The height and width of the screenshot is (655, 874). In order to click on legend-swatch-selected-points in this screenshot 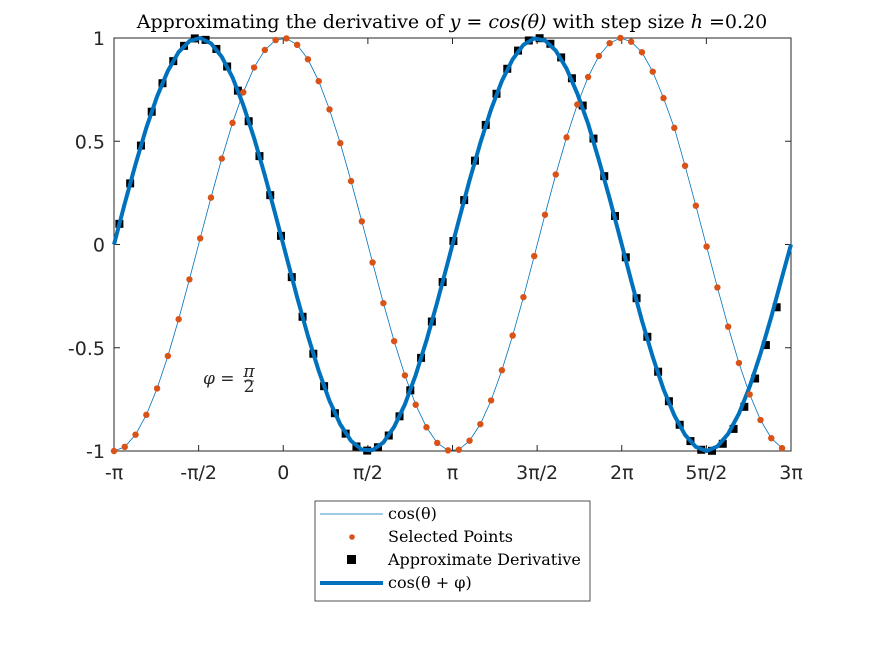, I will do `click(352, 537)`.